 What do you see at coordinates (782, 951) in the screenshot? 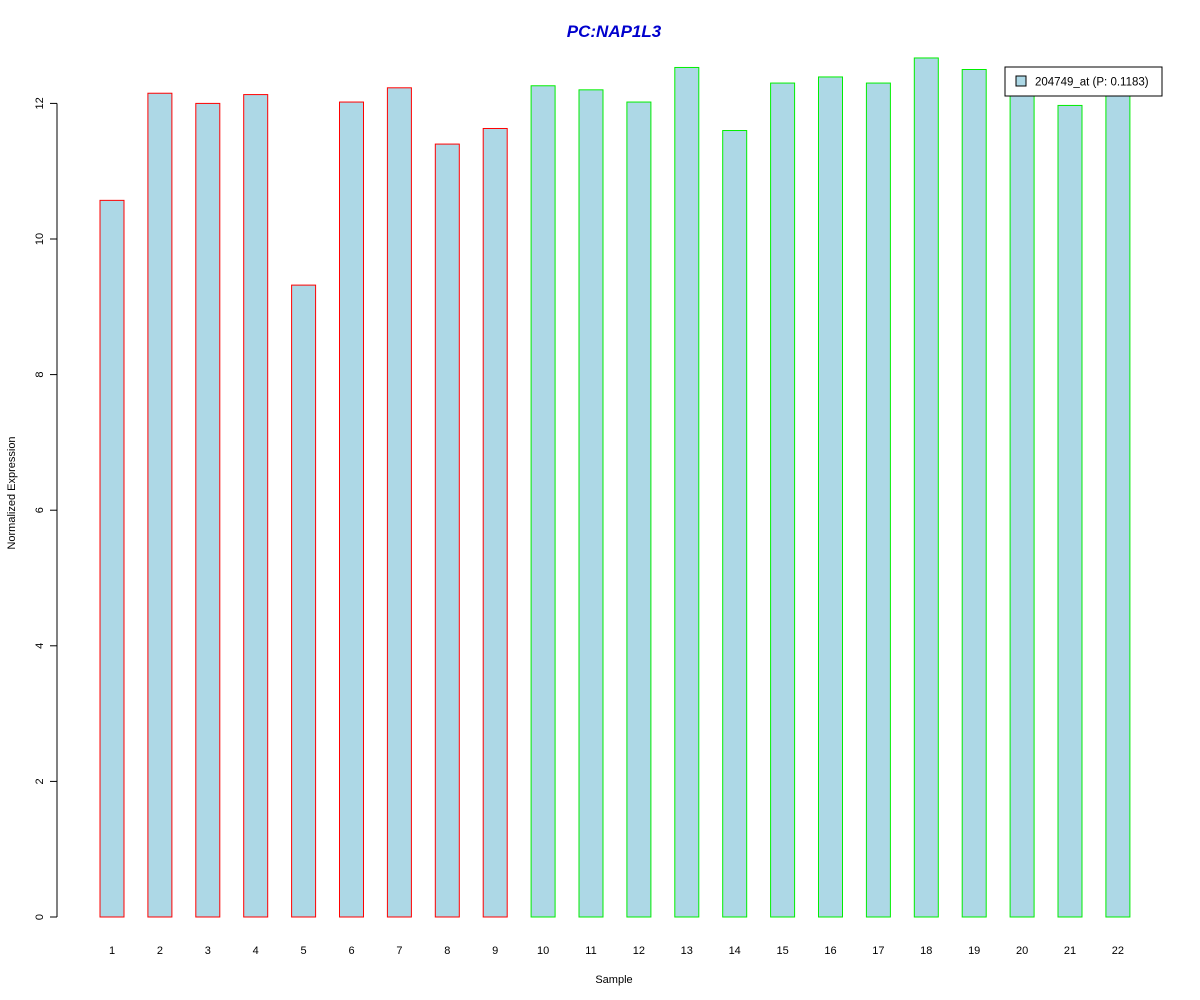
I see `x-tick-label: 15` at bounding box center [782, 951].